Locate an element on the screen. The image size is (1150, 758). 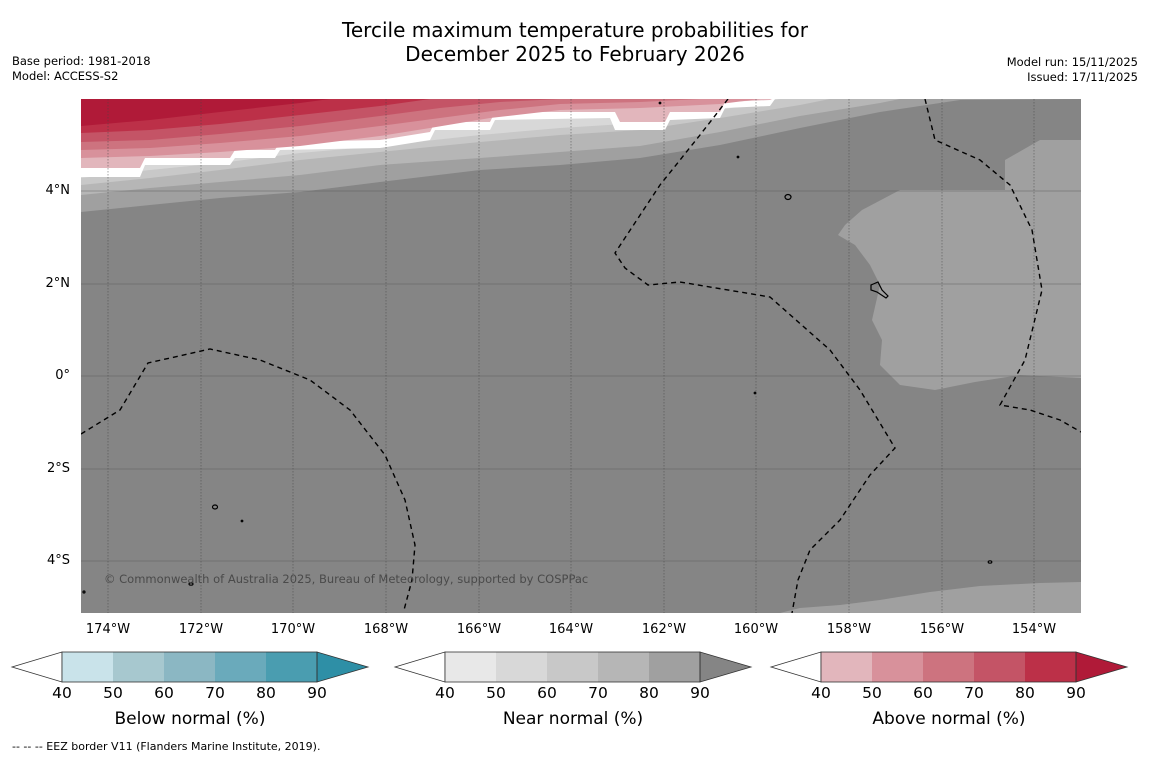
above-normal-label: Above normal (%) is located at coordinates (949, 719).